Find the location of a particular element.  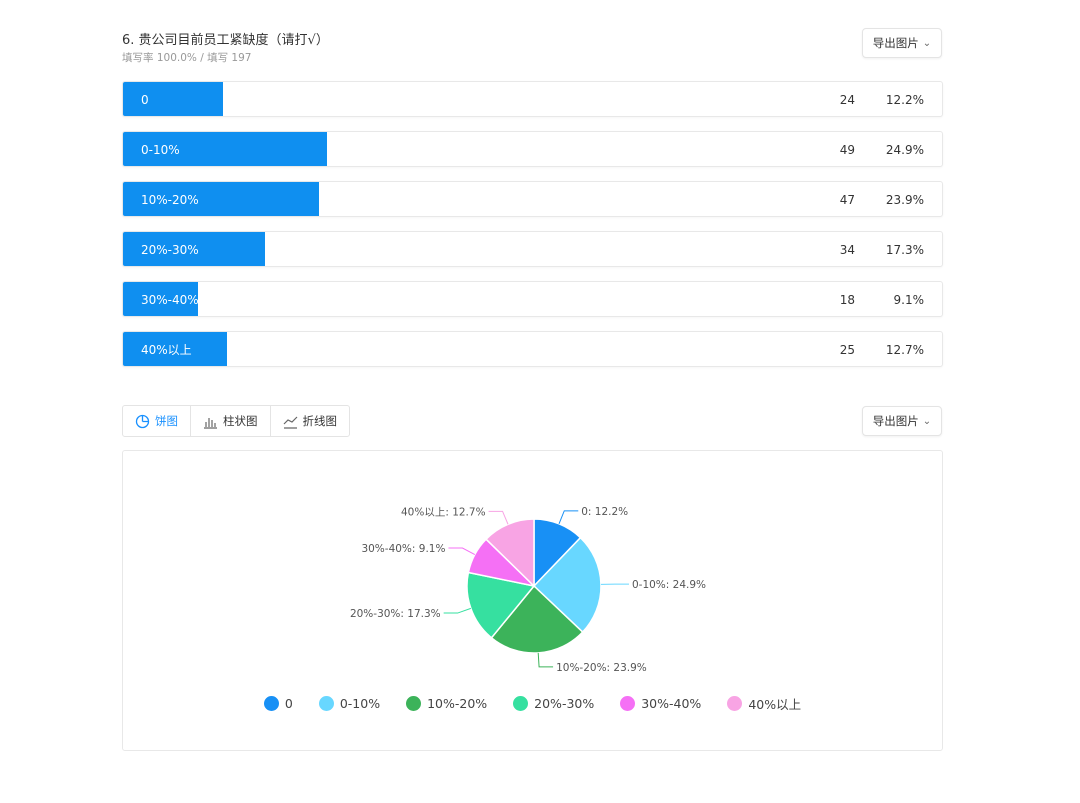

option-percent: 12.2% is located at coordinates (904, 100).